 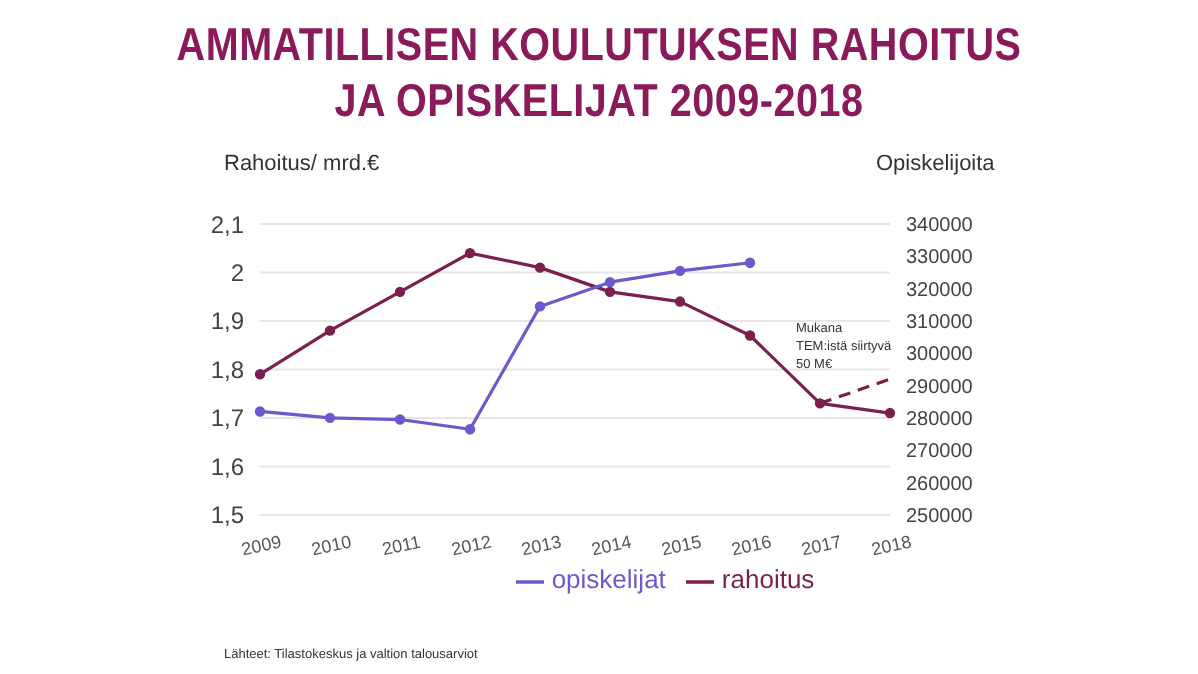 What do you see at coordinates (261, 545) in the screenshot?
I see `x-tick-label: 2009` at bounding box center [261, 545].